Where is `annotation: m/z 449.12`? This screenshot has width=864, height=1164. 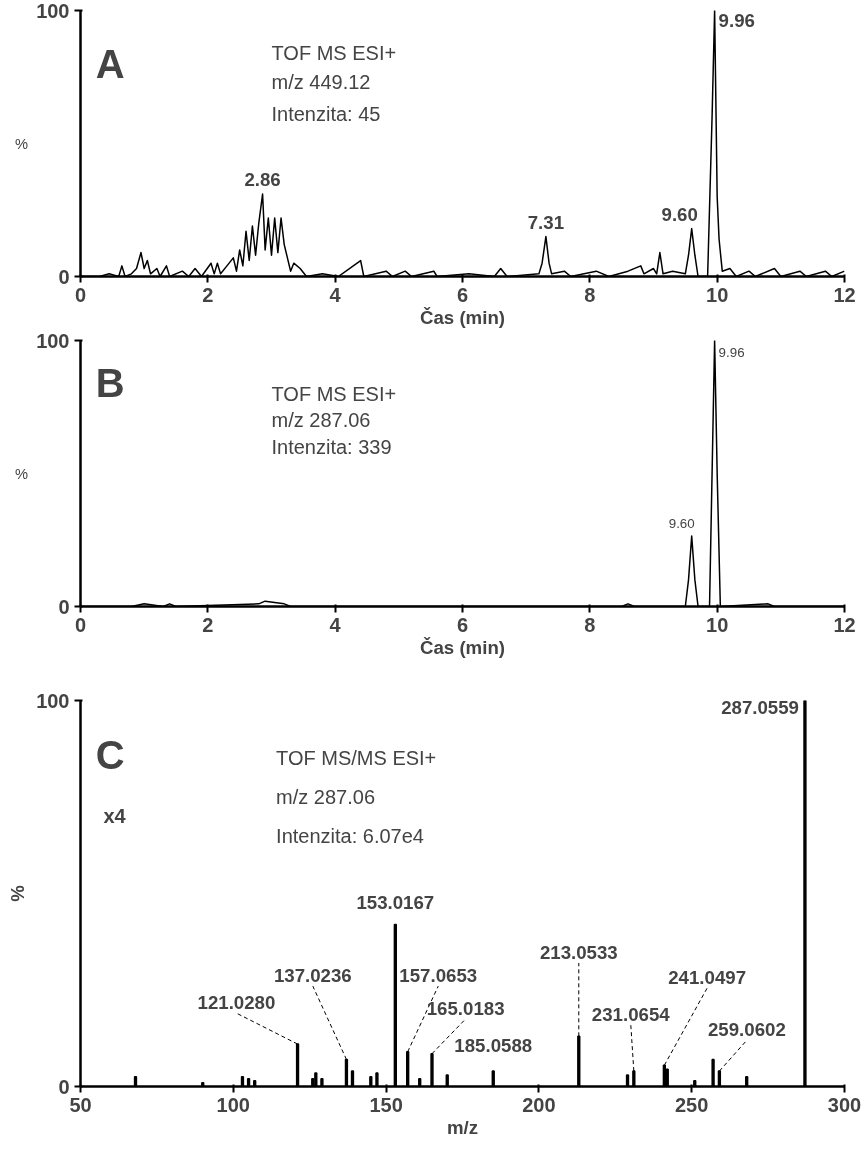 annotation: m/z 449.12 is located at coordinates (321, 82).